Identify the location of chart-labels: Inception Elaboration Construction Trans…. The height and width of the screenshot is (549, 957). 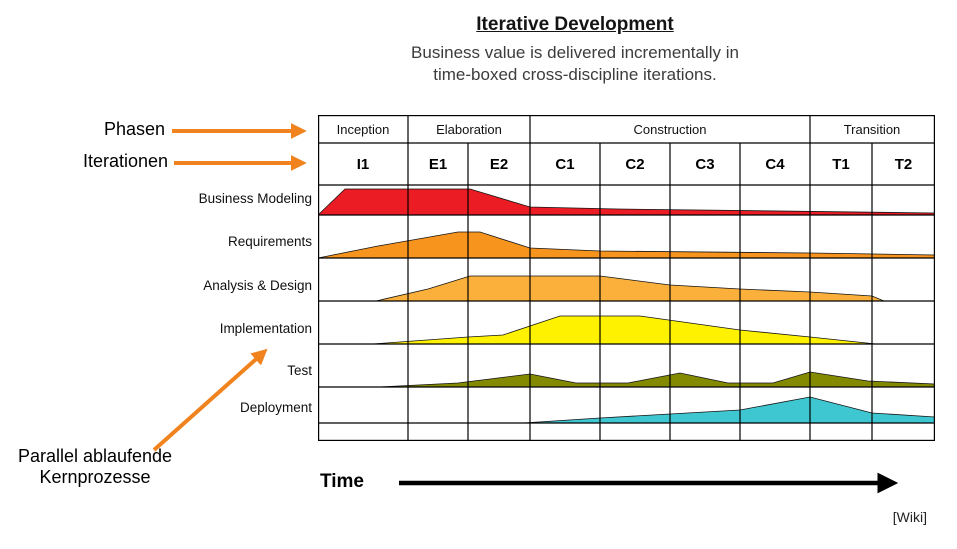
(625, 147).